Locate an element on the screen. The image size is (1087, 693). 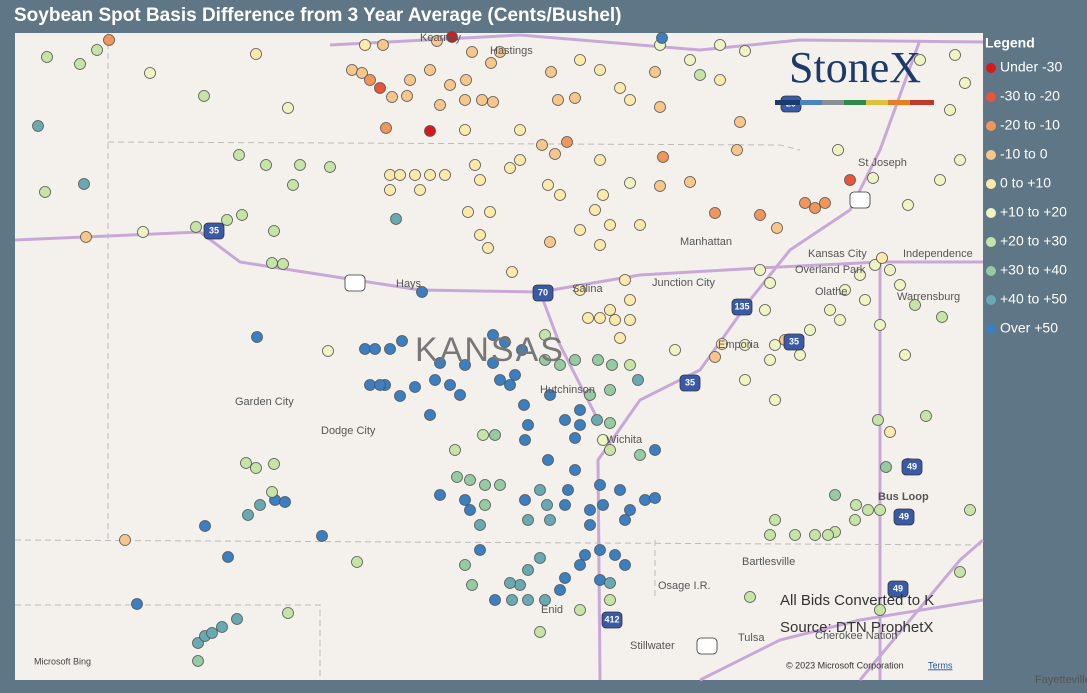
place-label: Junction City is located at coordinates (683, 283).